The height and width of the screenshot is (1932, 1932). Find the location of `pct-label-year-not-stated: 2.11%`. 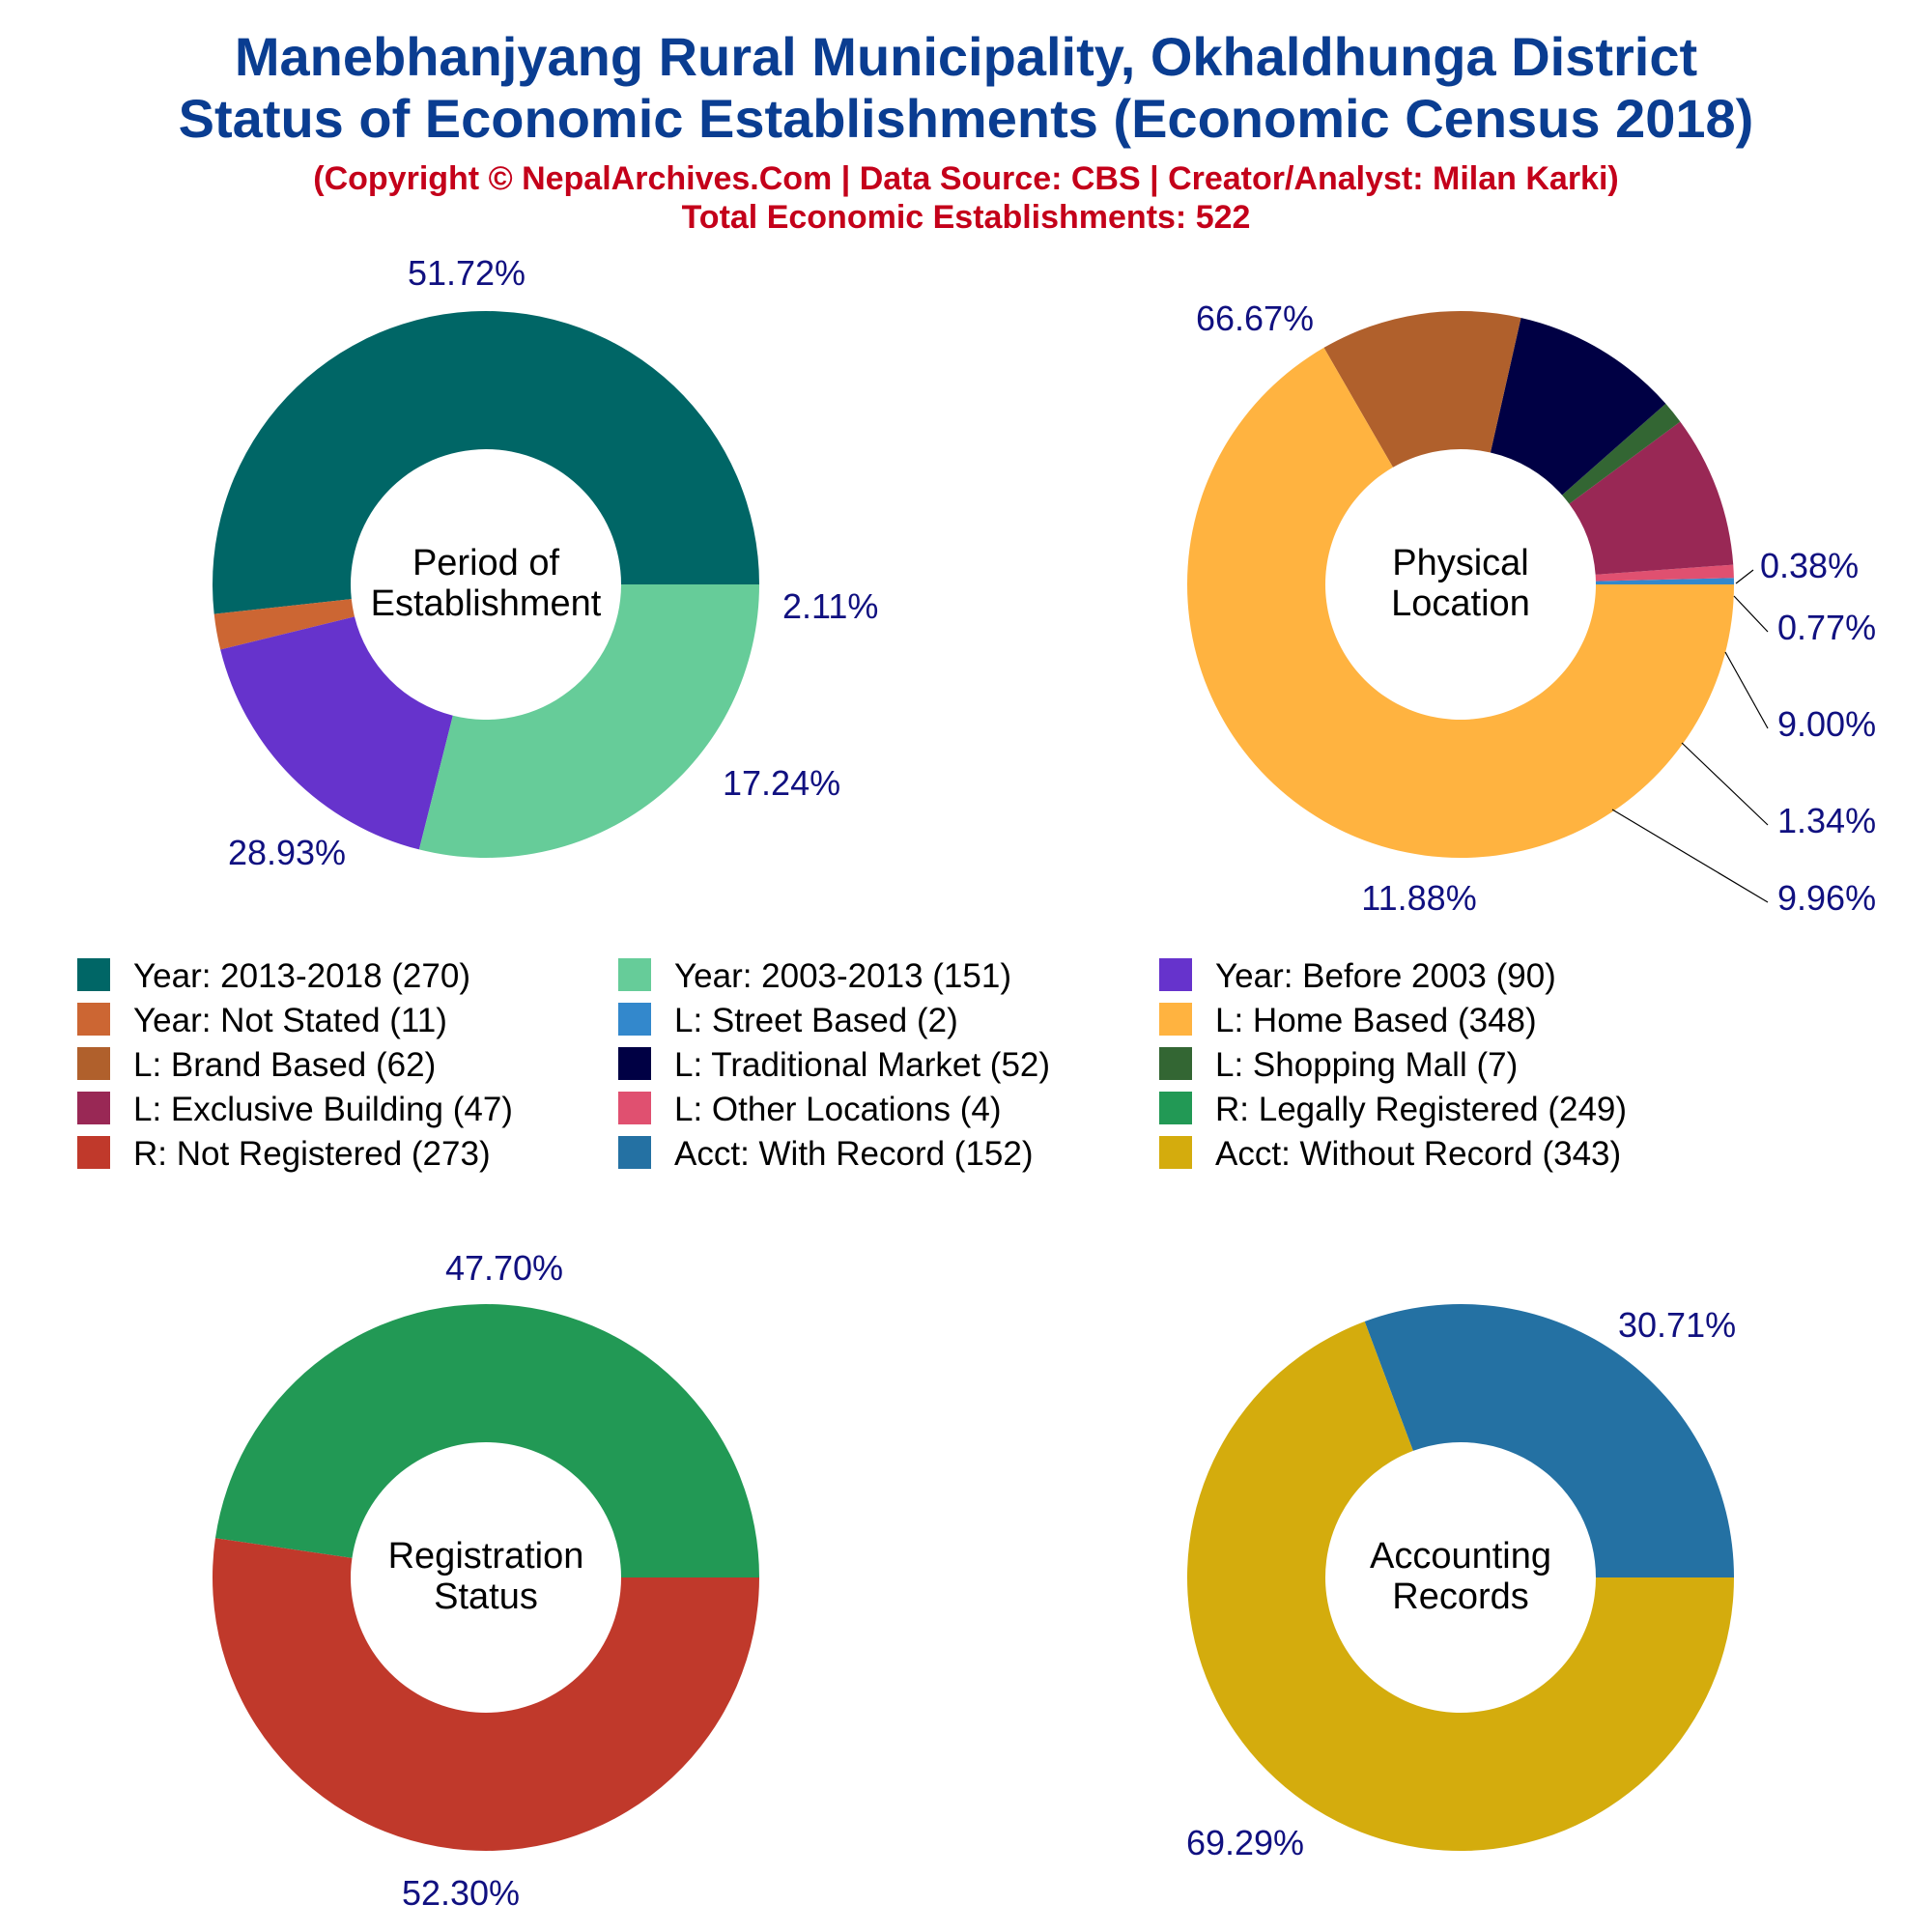

pct-label-year-not-stated: 2.11% is located at coordinates (830, 606).